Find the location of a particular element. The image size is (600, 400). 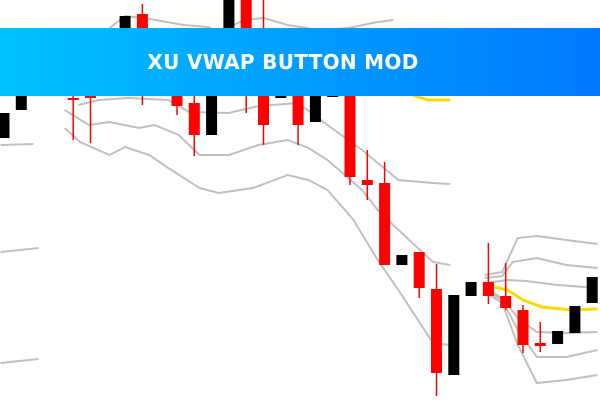

banner-title: XU VWAP BUTTON MOD is located at coordinates (283, 62).